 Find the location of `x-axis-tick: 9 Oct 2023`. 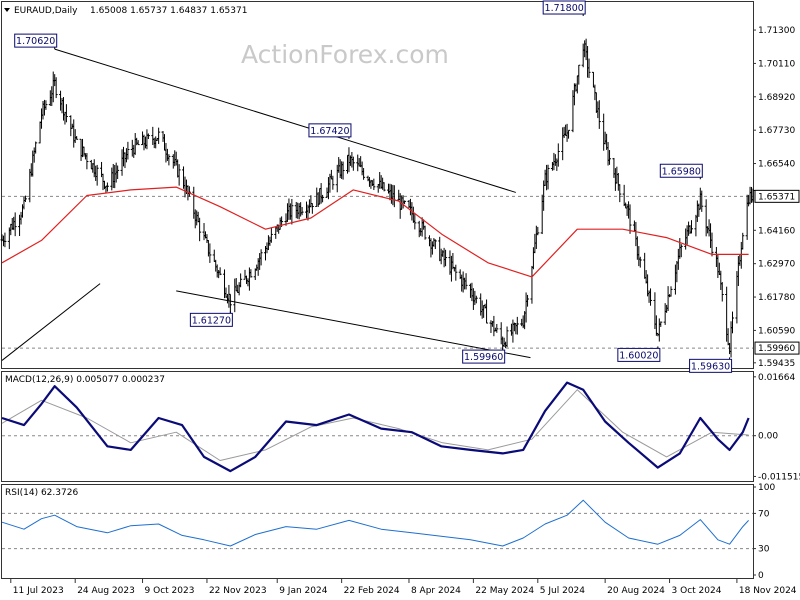

x-axis-tick: 9 Oct 2023 is located at coordinates (170, 591).